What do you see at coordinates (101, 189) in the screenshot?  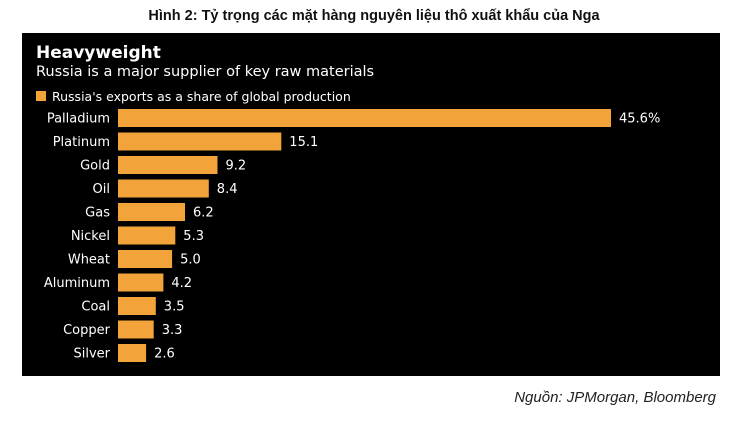 I see `category-label: Oil` at bounding box center [101, 189].